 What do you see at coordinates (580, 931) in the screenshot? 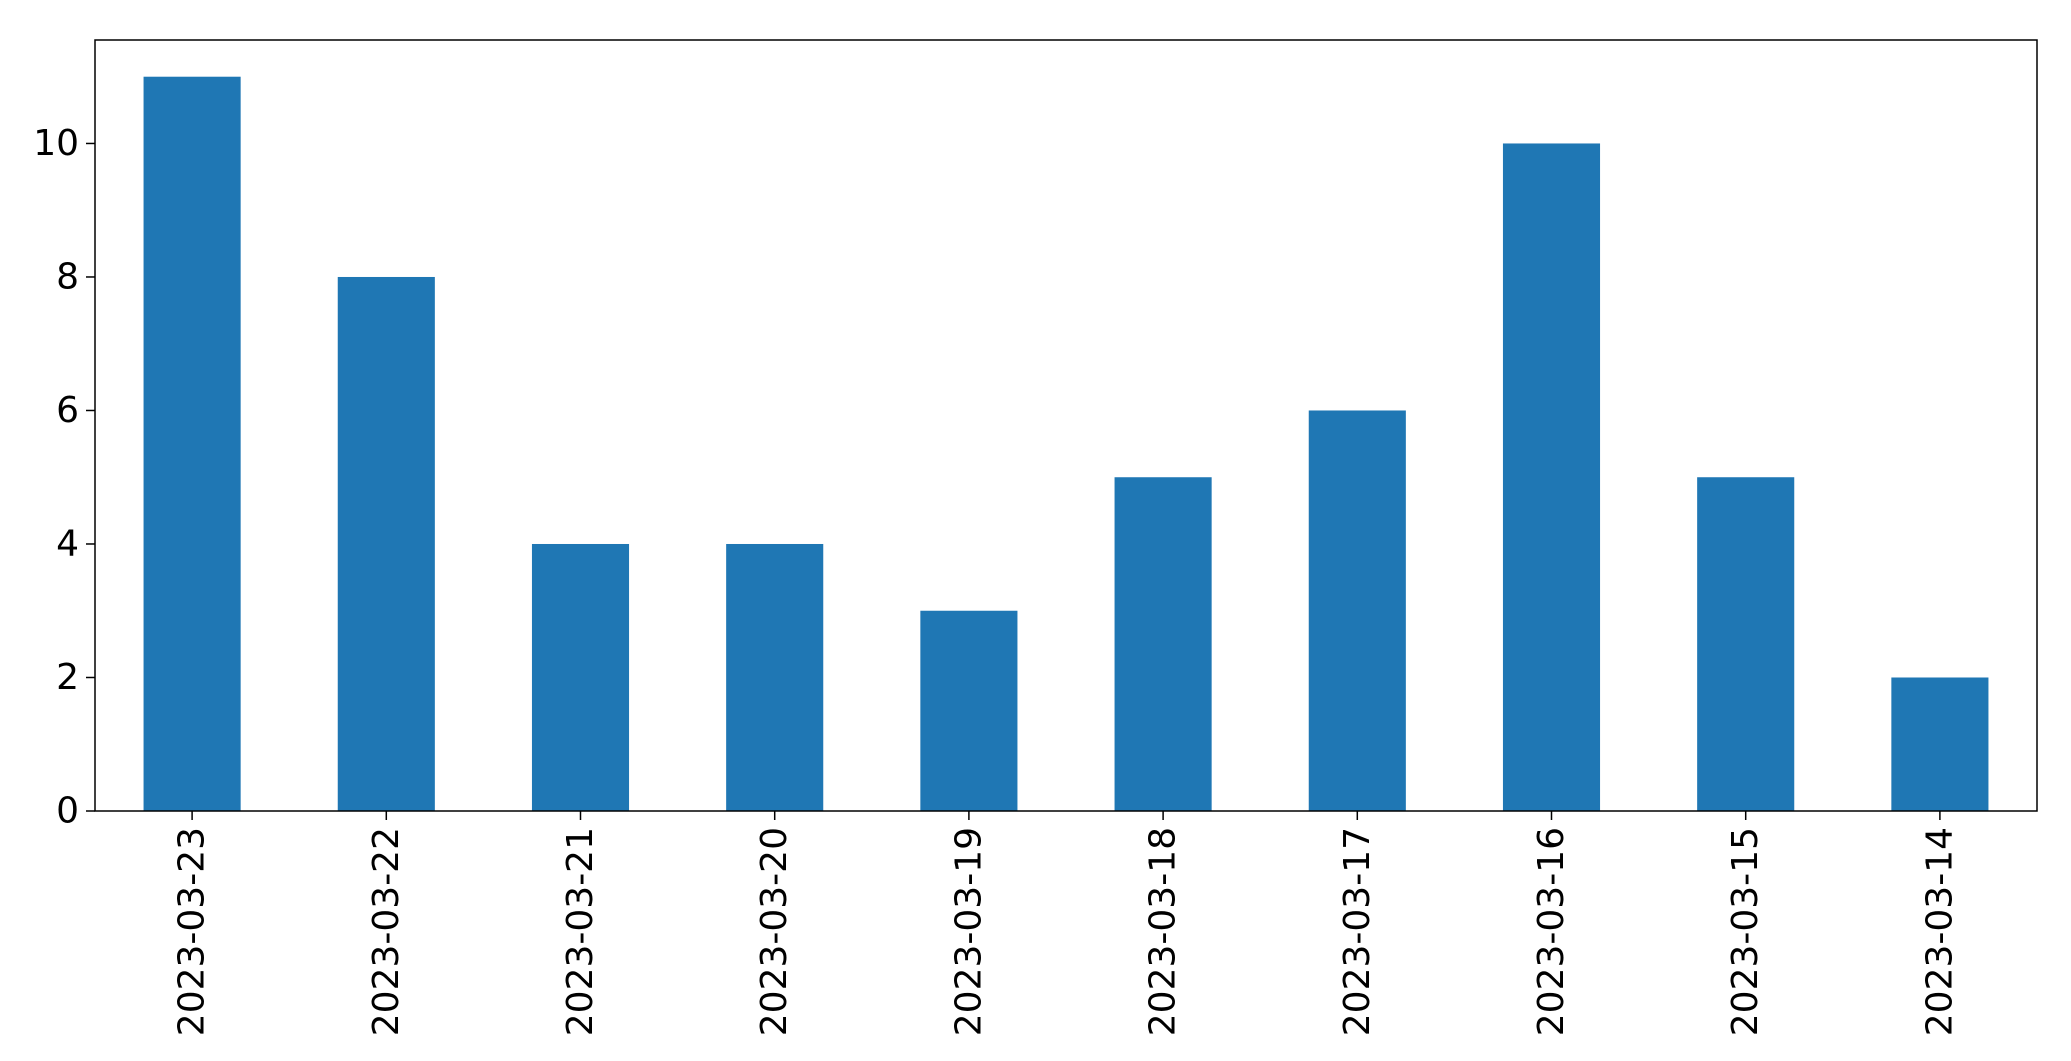
I see `x-tick-label: 2023-03-21` at bounding box center [580, 931].